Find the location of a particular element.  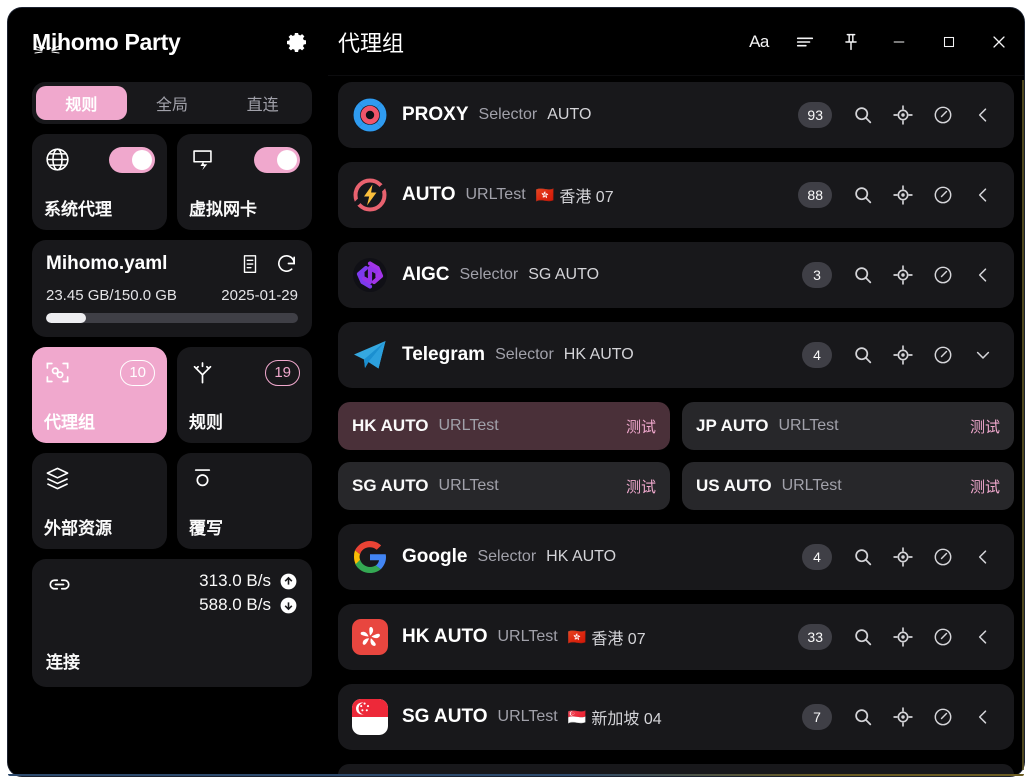

flag-emoji: 🇭🇰 is located at coordinates (545, 195).